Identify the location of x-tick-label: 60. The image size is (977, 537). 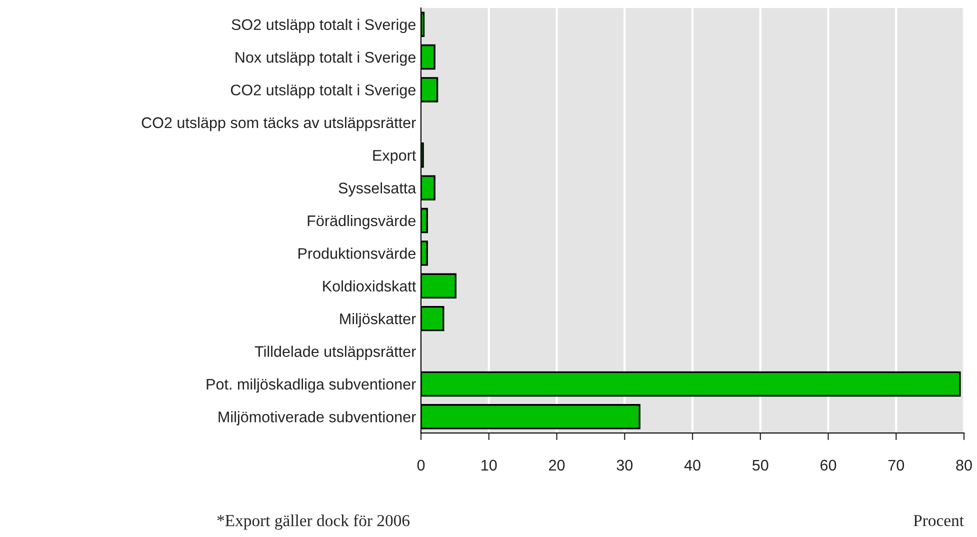
(828, 465).